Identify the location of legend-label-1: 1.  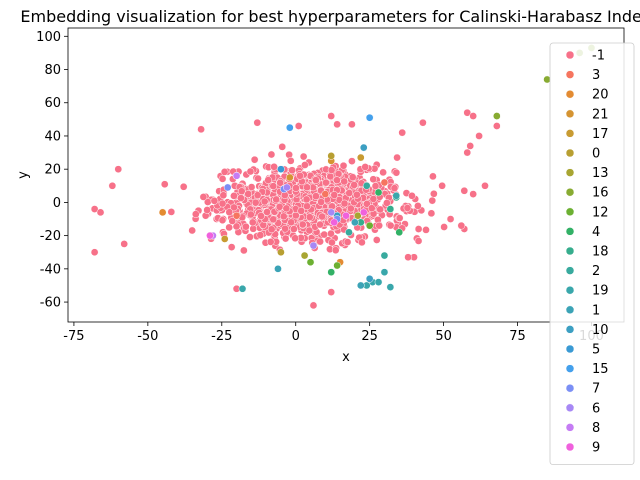
(596, 310).